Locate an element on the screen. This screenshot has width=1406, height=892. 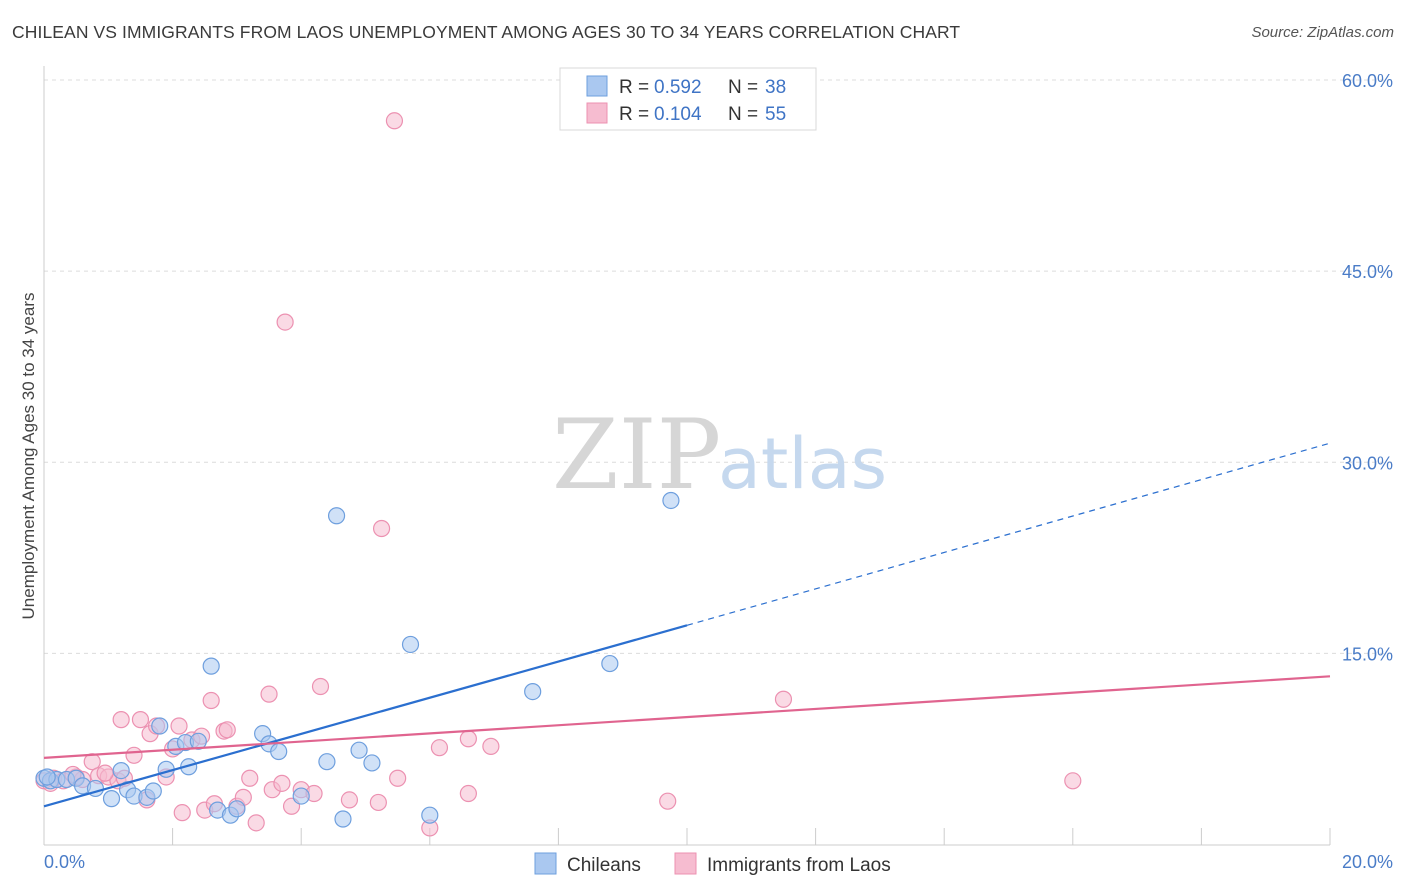
y-tick-label-2: 45.0% is located at coordinates (1367, 272).